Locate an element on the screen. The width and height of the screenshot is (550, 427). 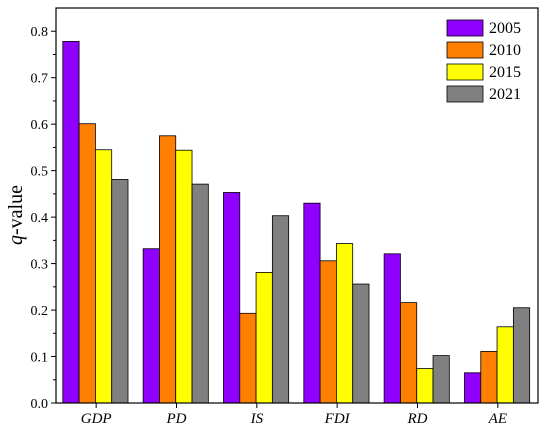
legend-label-2015: 2015 is located at coordinates (505, 72).